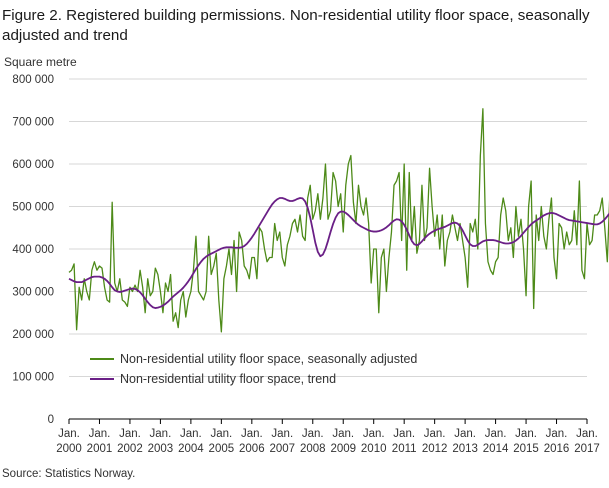  Describe the element at coordinates (130, 449) in the screenshot. I see `x-tick-label-year: 2002` at that location.